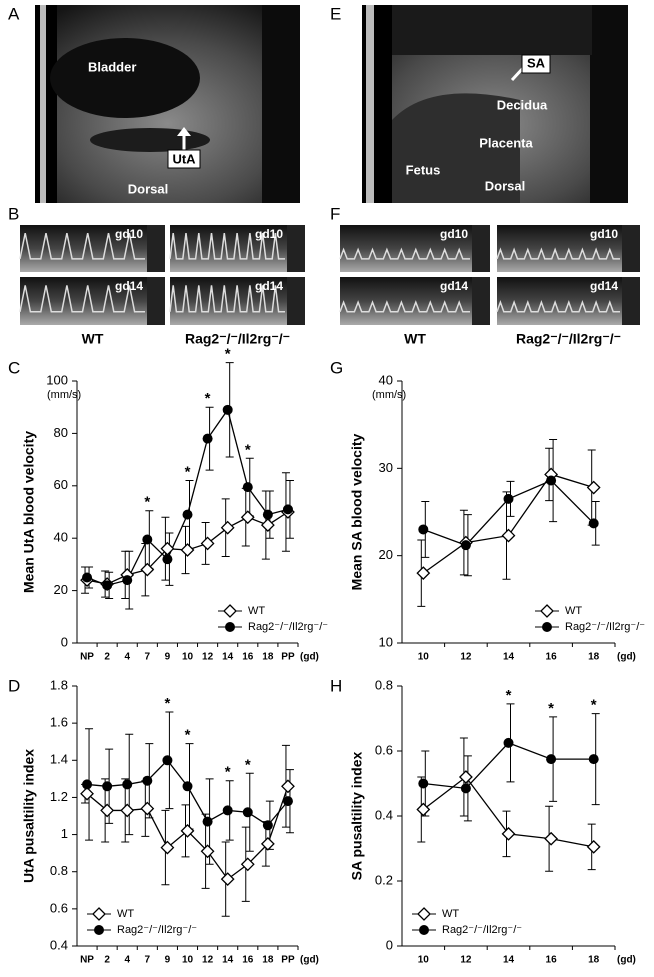 Image resolution: width=654 pixels, height=977 pixels. I want to click on group-label: Rag2⁻/⁻/Il2rg⁻/⁻, so click(568, 339).